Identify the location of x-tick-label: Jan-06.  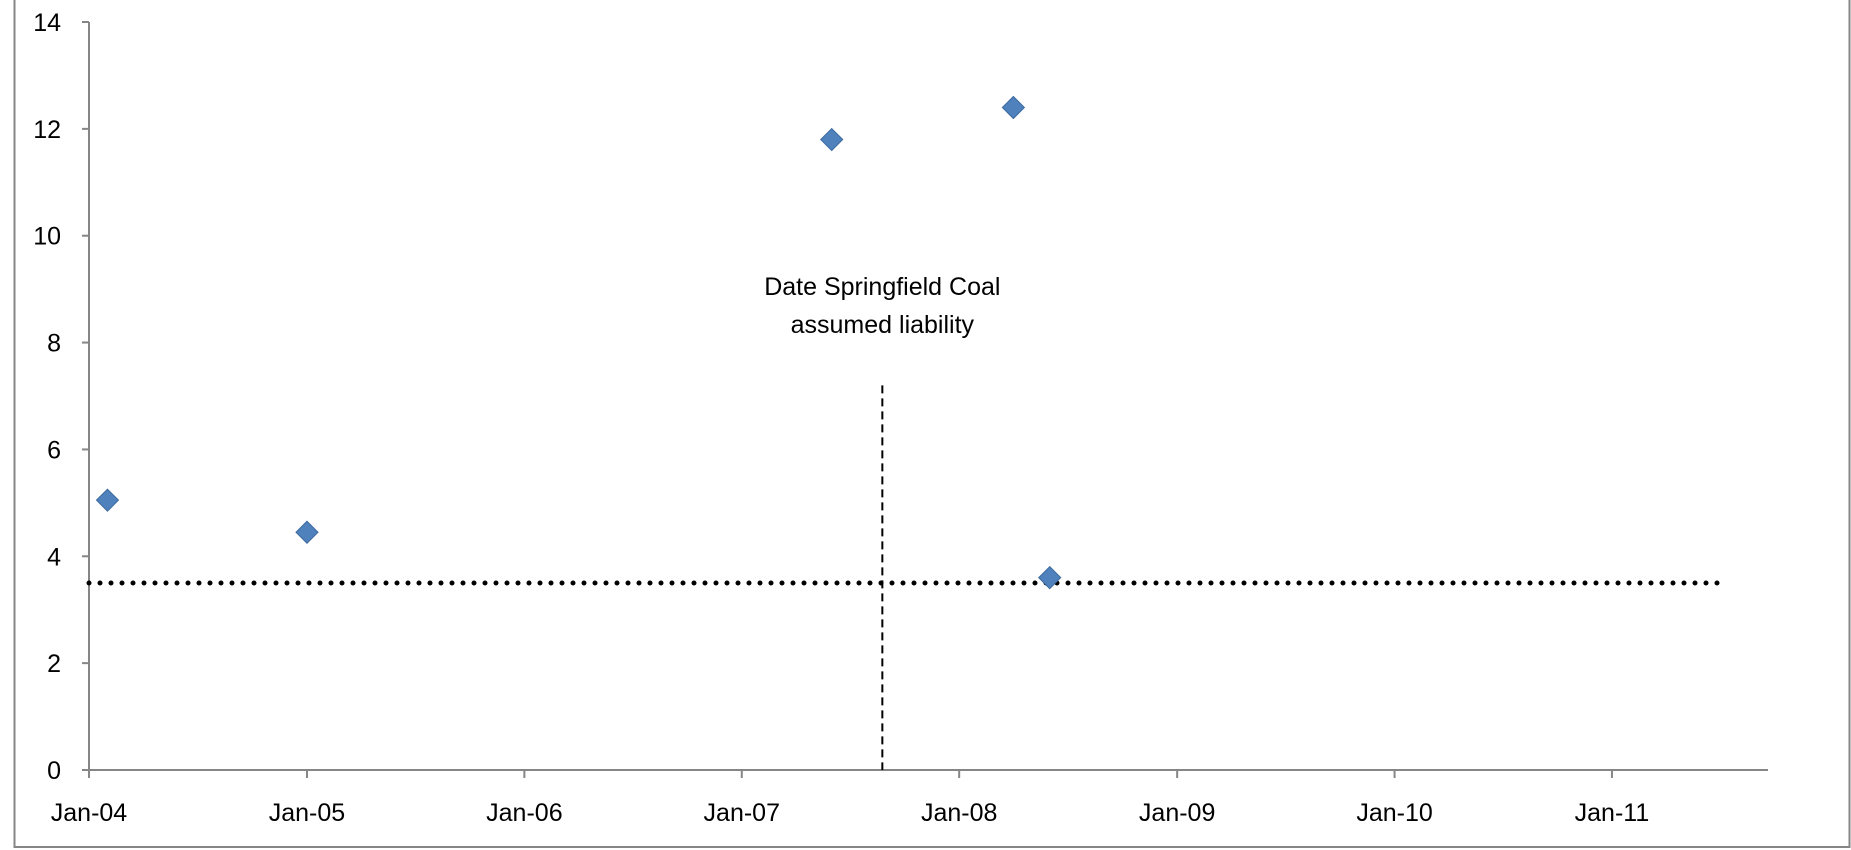
(524, 813).